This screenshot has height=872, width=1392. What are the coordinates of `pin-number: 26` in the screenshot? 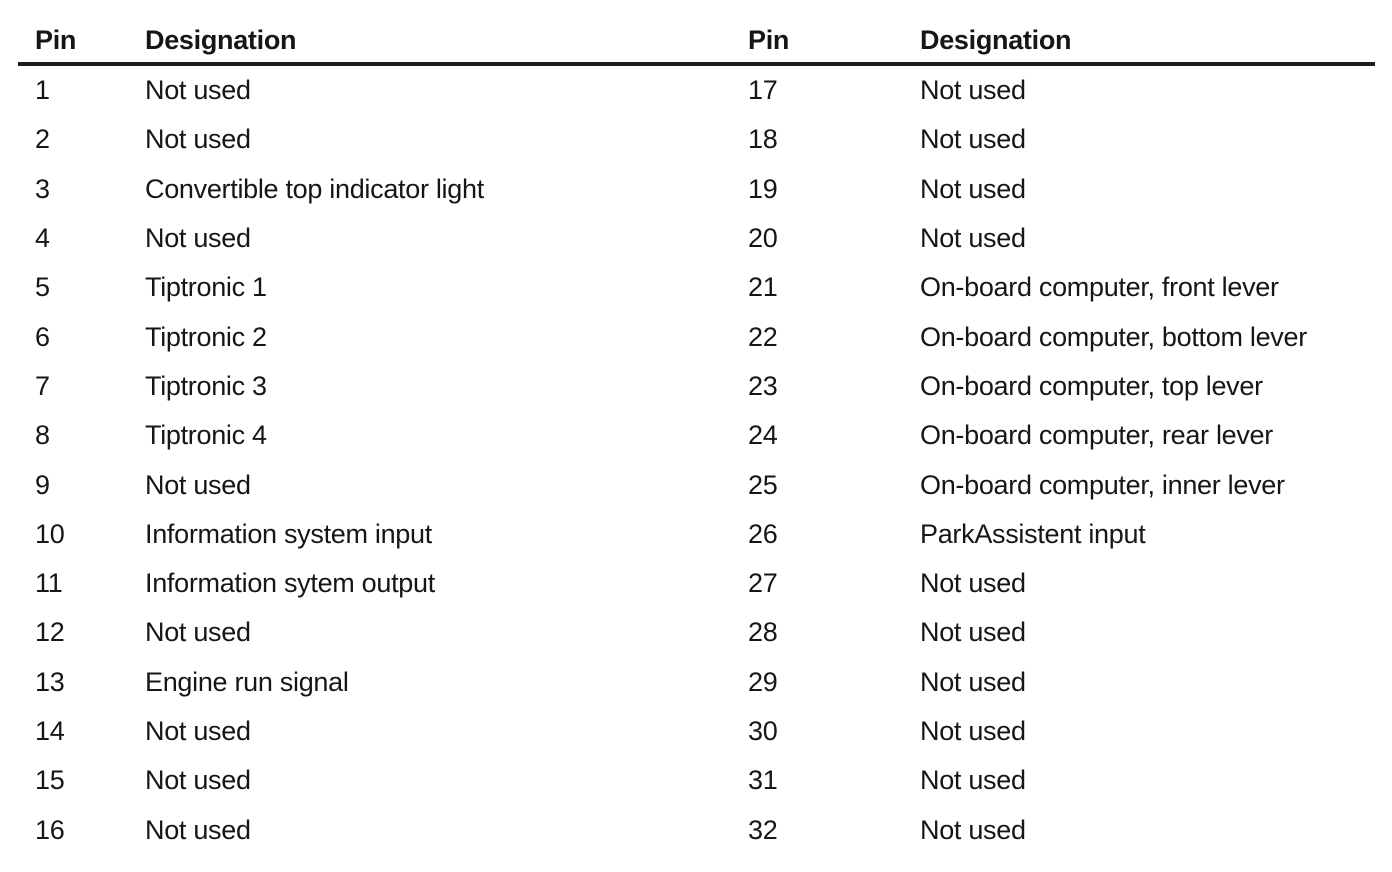 It's located at (763, 533).